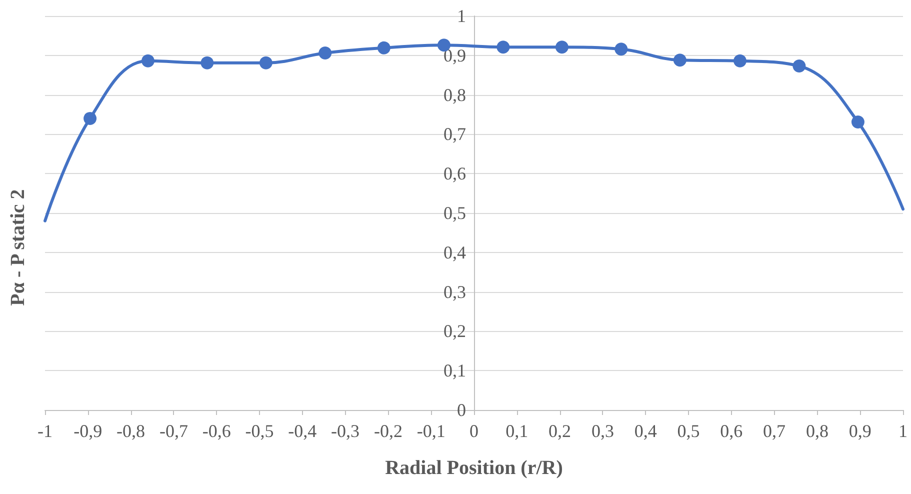 The height and width of the screenshot is (494, 911). What do you see at coordinates (431, 431) in the screenshot?
I see `x-tick-label: -0,1` at bounding box center [431, 431].